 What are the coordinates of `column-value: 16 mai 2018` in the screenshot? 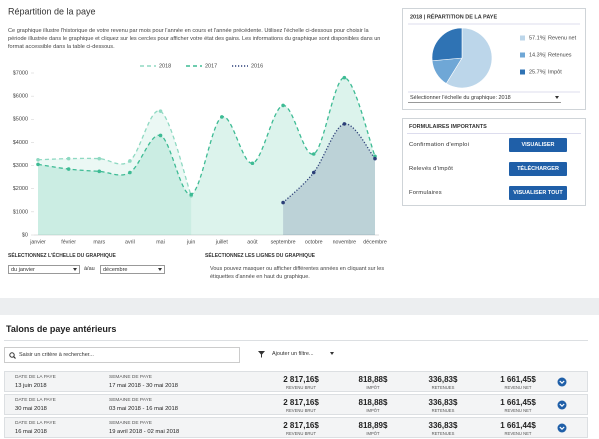 It's located at (31, 432).